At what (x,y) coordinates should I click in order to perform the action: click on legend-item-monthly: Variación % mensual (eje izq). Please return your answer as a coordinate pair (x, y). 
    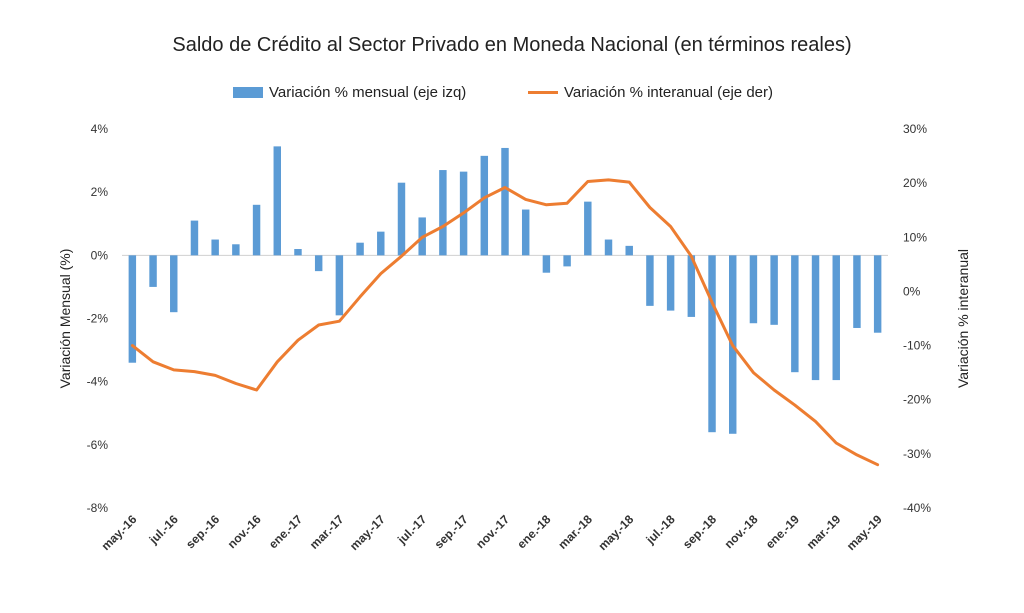
    Looking at the image, I should click on (349, 92).